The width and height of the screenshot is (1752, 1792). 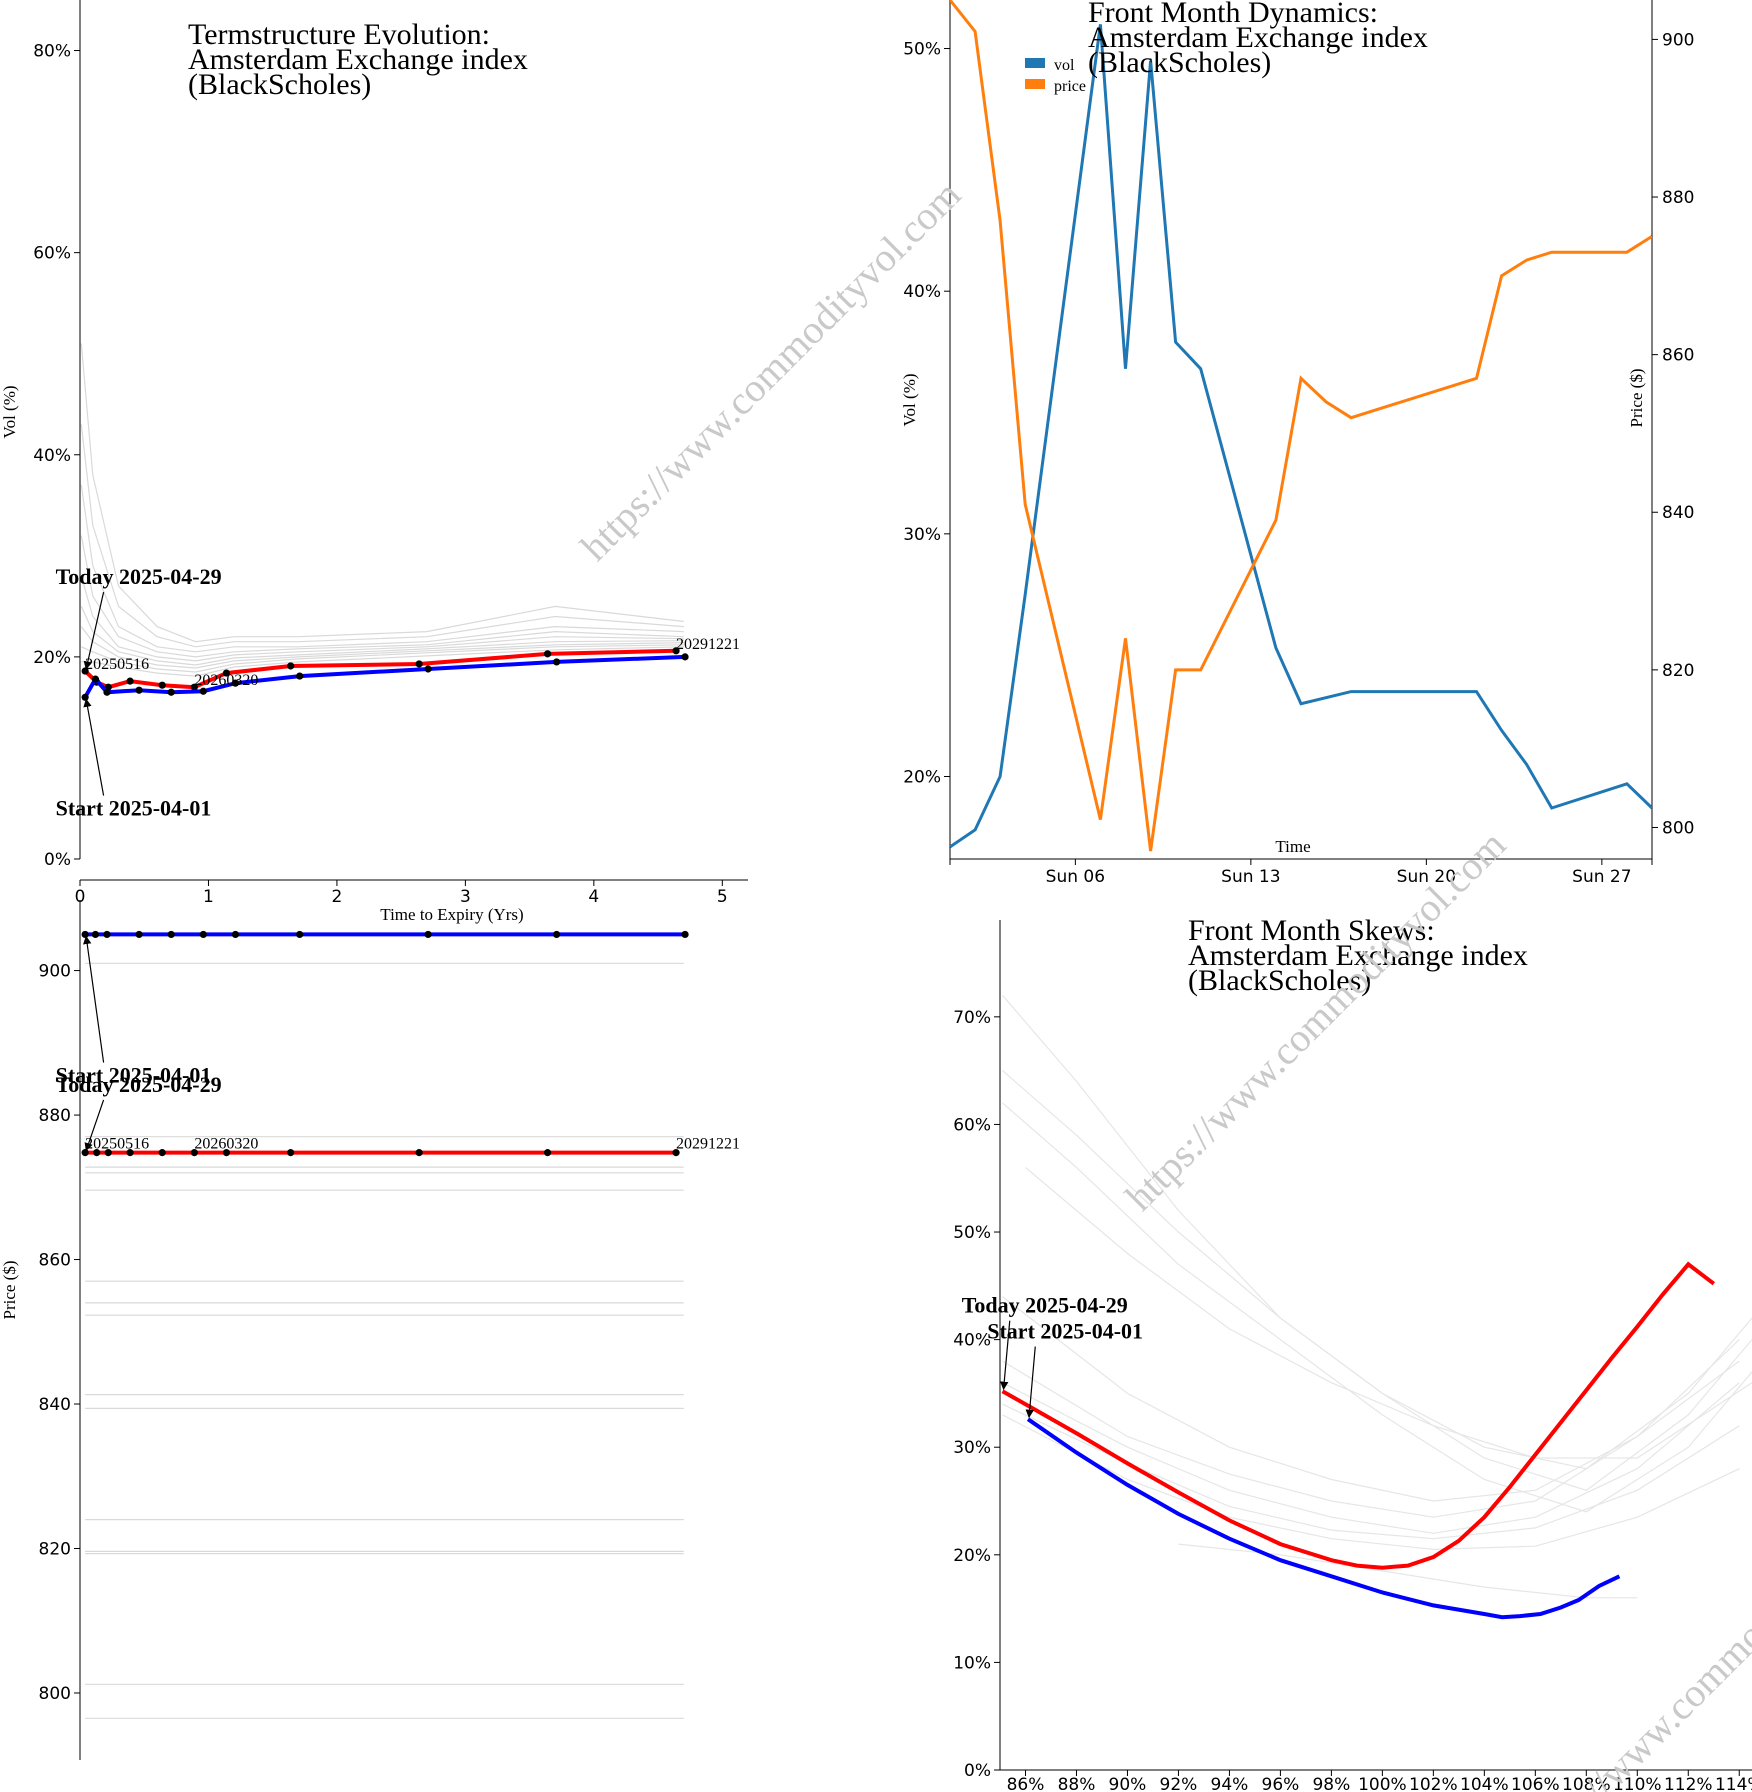 What do you see at coordinates (593, 897) in the screenshot?
I see `x-tick-label: 4` at bounding box center [593, 897].